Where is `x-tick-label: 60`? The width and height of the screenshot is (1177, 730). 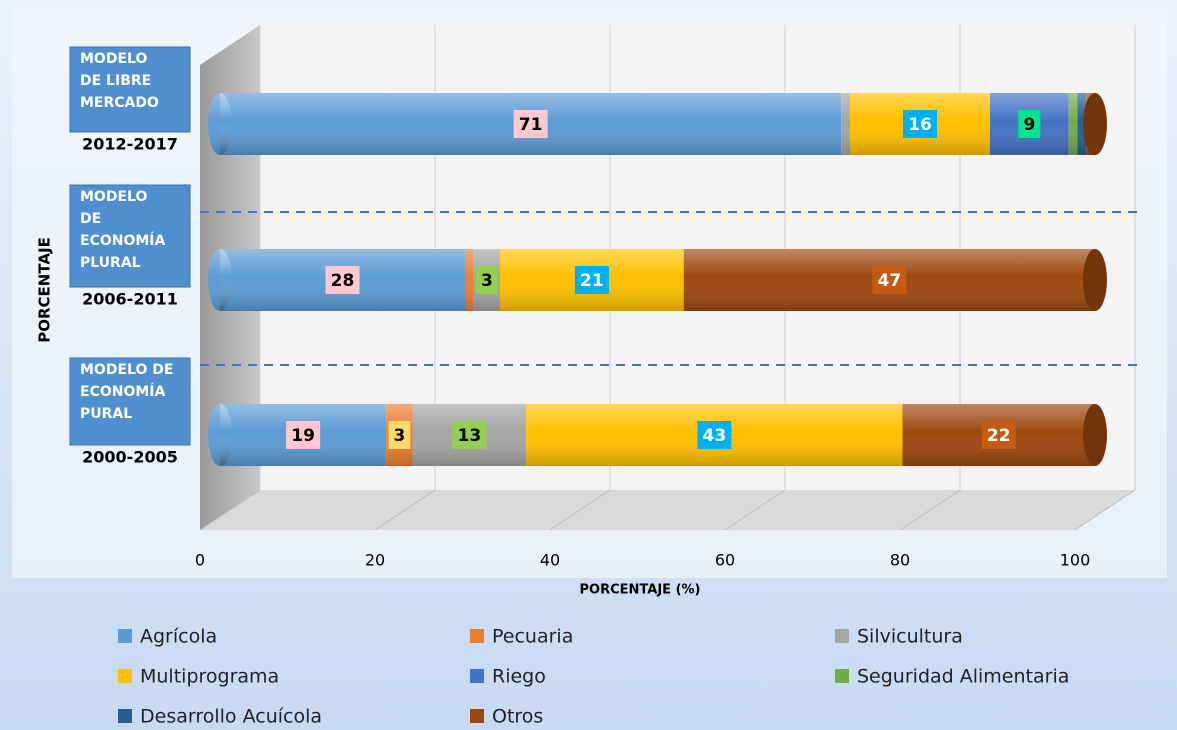 x-tick-label: 60 is located at coordinates (725, 560).